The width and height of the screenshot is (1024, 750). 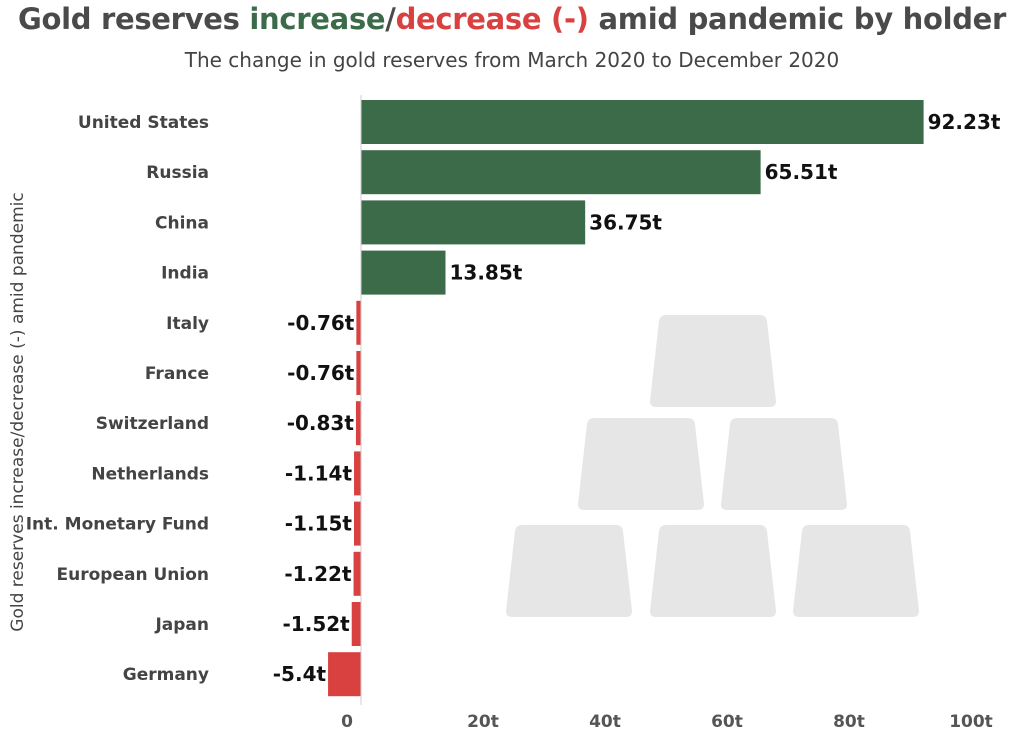 What do you see at coordinates (319, 524) in the screenshot?
I see `value-label: -1.15t` at bounding box center [319, 524].